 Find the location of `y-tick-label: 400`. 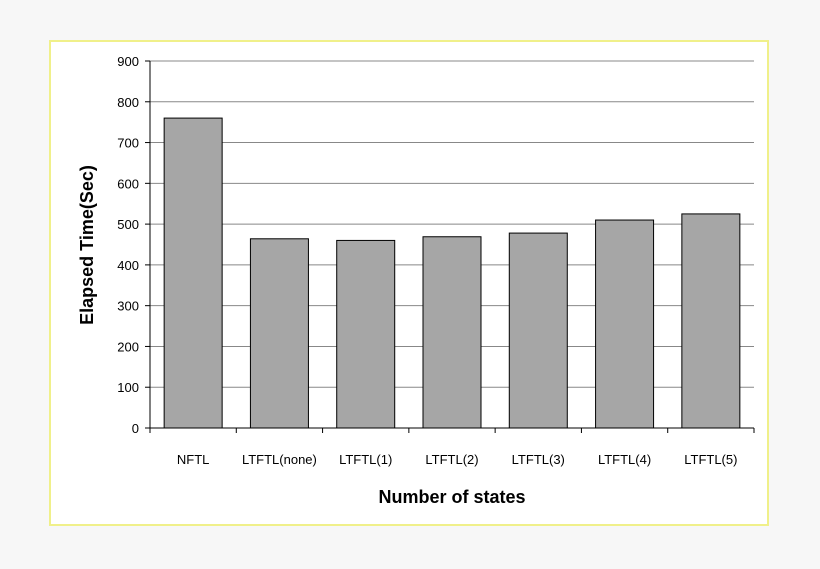

y-tick-label: 400 is located at coordinates (128, 265).